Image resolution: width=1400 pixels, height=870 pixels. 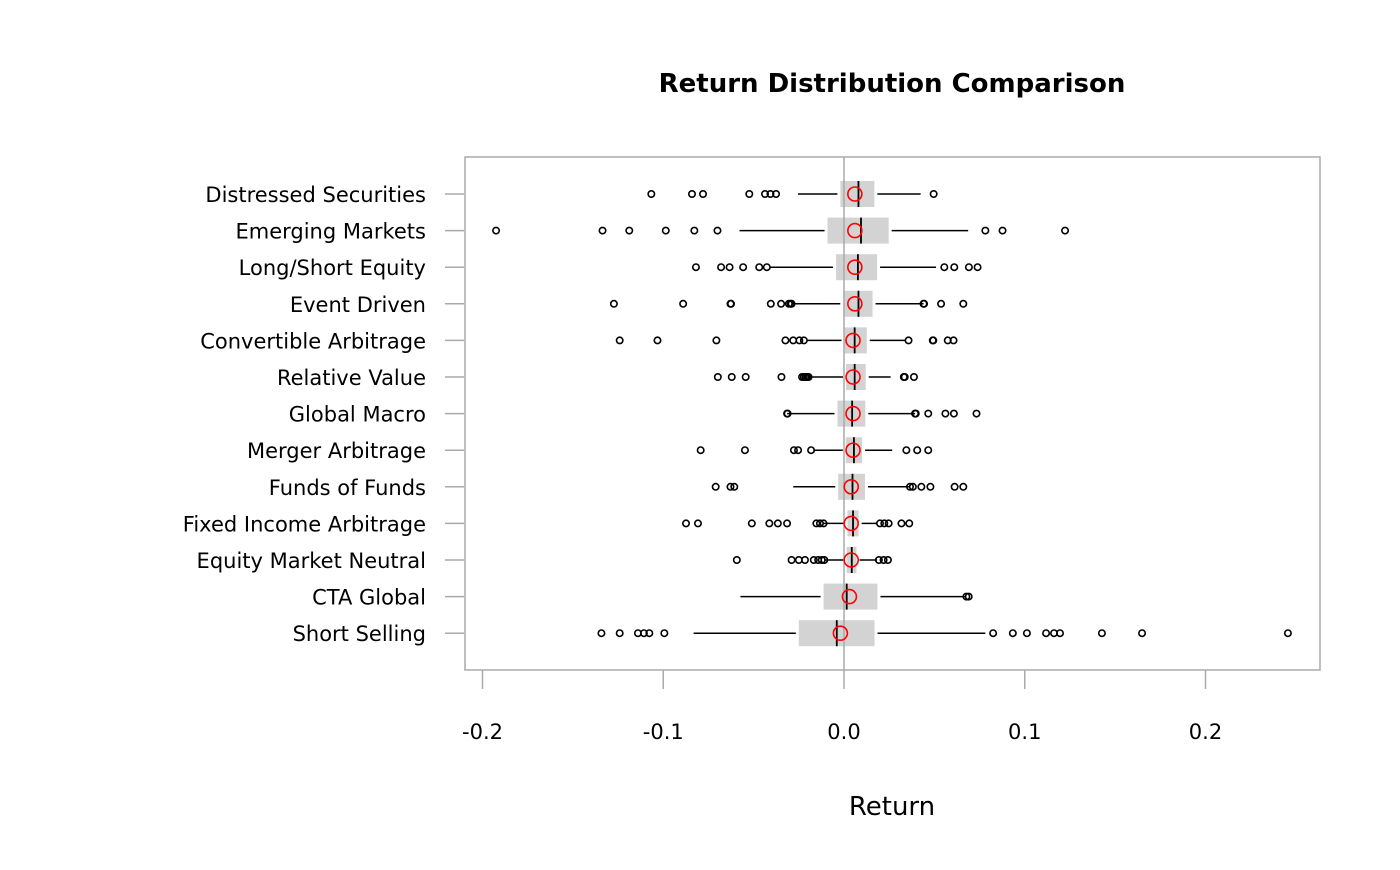 I want to click on x-tick-label: -0.1, so click(x=663, y=732).